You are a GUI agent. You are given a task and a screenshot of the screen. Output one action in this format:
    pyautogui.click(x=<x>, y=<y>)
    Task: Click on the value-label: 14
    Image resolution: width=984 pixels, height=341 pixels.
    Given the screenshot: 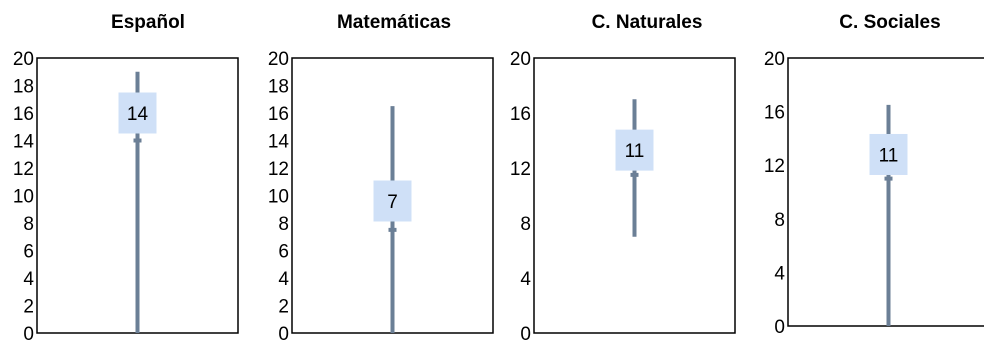 What is the action you would take?
    pyautogui.click(x=138, y=114)
    